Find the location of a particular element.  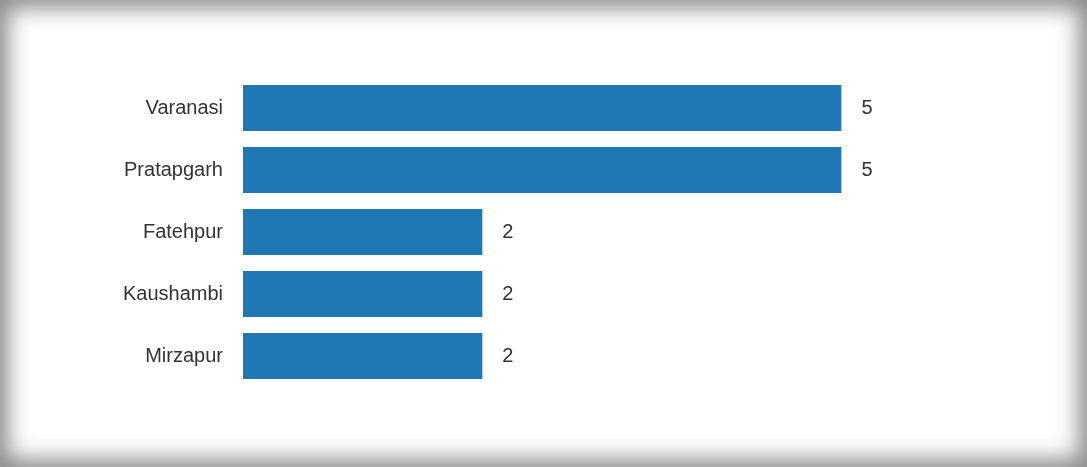

y-tick-label: Fatehpur is located at coordinates (183, 230).